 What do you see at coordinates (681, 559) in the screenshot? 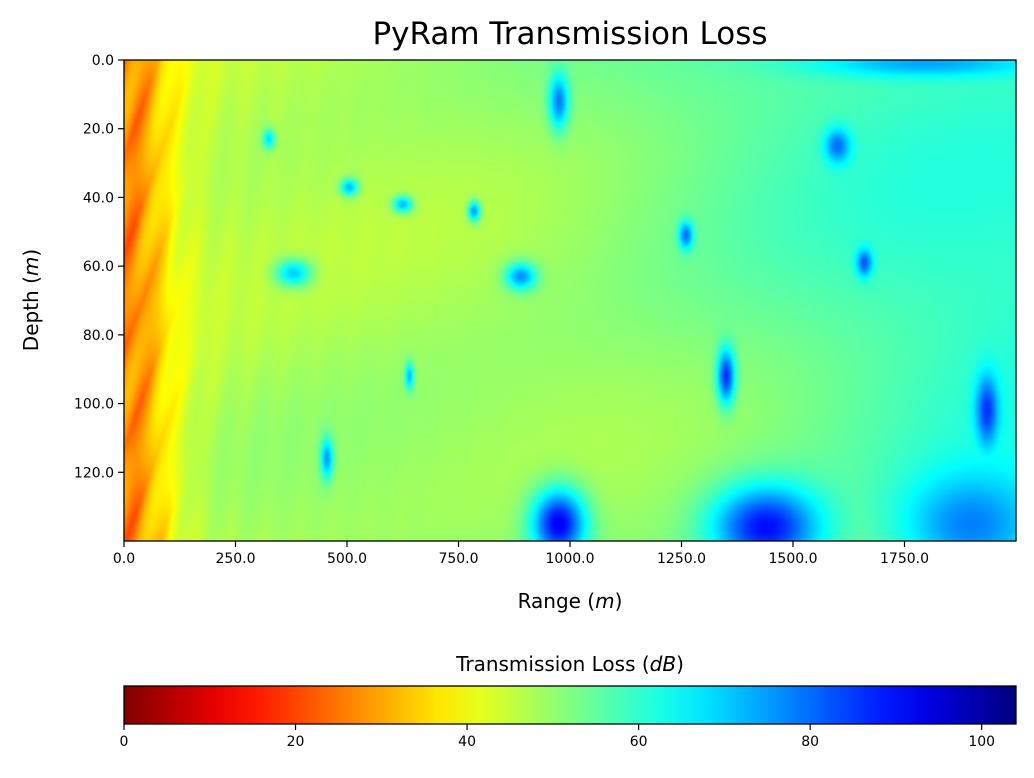
I see `x-tick-label: 1250.0` at bounding box center [681, 559].